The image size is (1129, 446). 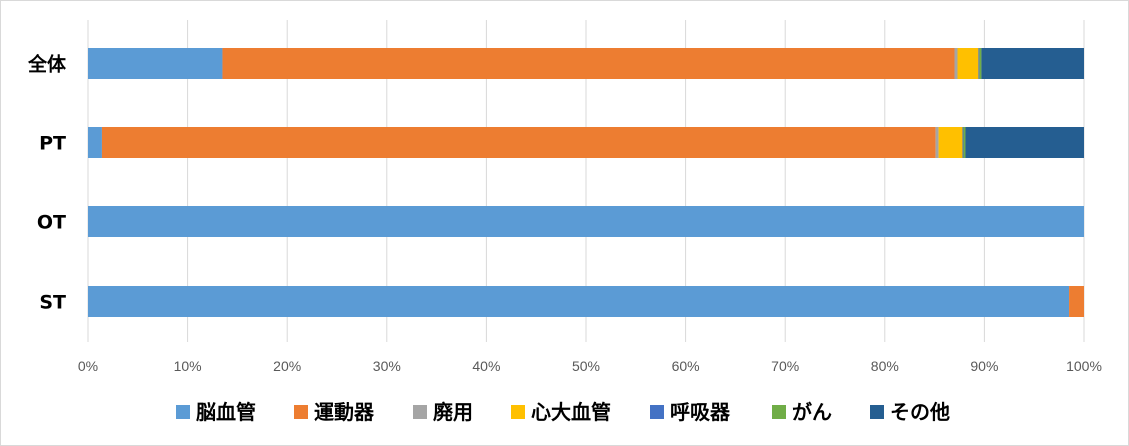 I want to click on legend-label: 廃用, so click(x=453, y=412).